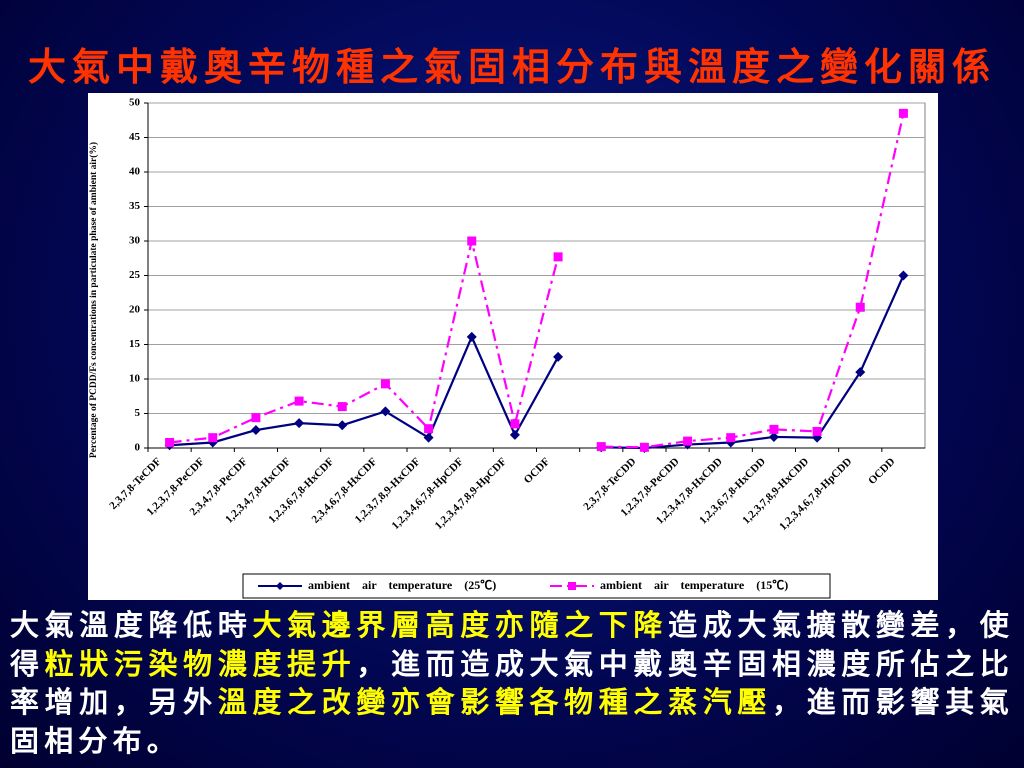 Image resolution: width=1024 pixels, height=768 pixels. What do you see at coordinates (135, 241) in the screenshot?
I see `y-tick-label: 30` at bounding box center [135, 241].